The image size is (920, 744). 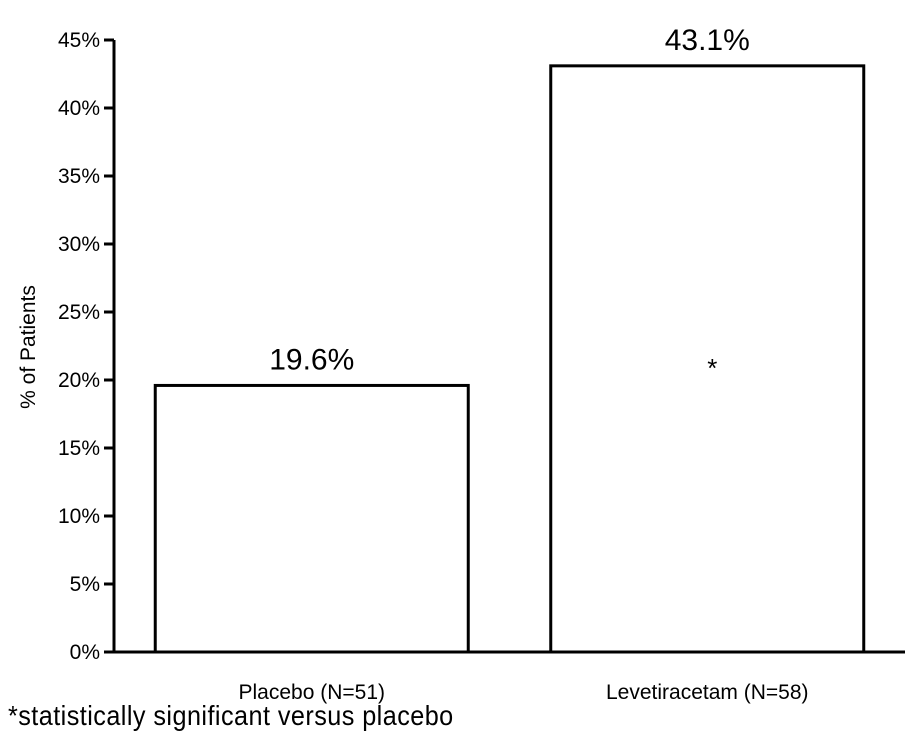 What do you see at coordinates (28, 347) in the screenshot?
I see `y-axis-title: % of Patients` at bounding box center [28, 347].